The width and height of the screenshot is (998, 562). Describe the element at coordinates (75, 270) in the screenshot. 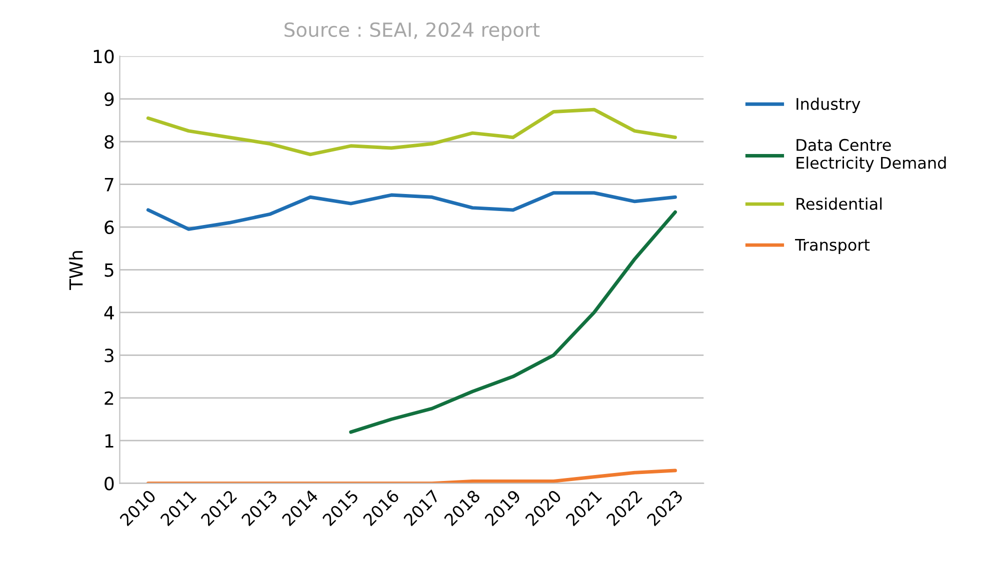

I see `y-axis-title: TWh` at that location.